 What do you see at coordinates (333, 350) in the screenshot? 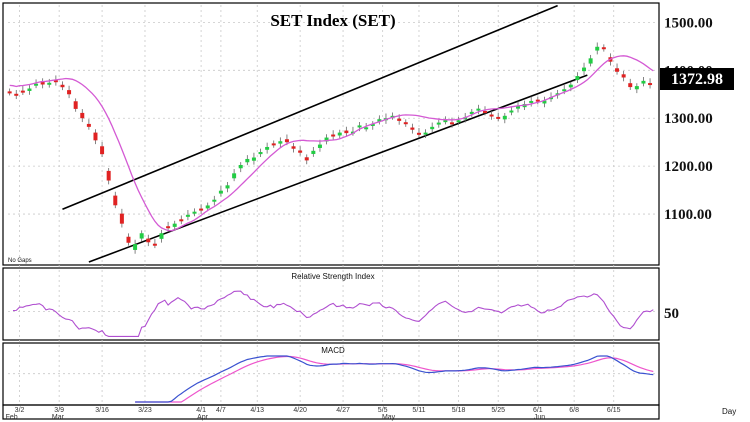
I see `macd-title: MACD` at bounding box center [333, 350].